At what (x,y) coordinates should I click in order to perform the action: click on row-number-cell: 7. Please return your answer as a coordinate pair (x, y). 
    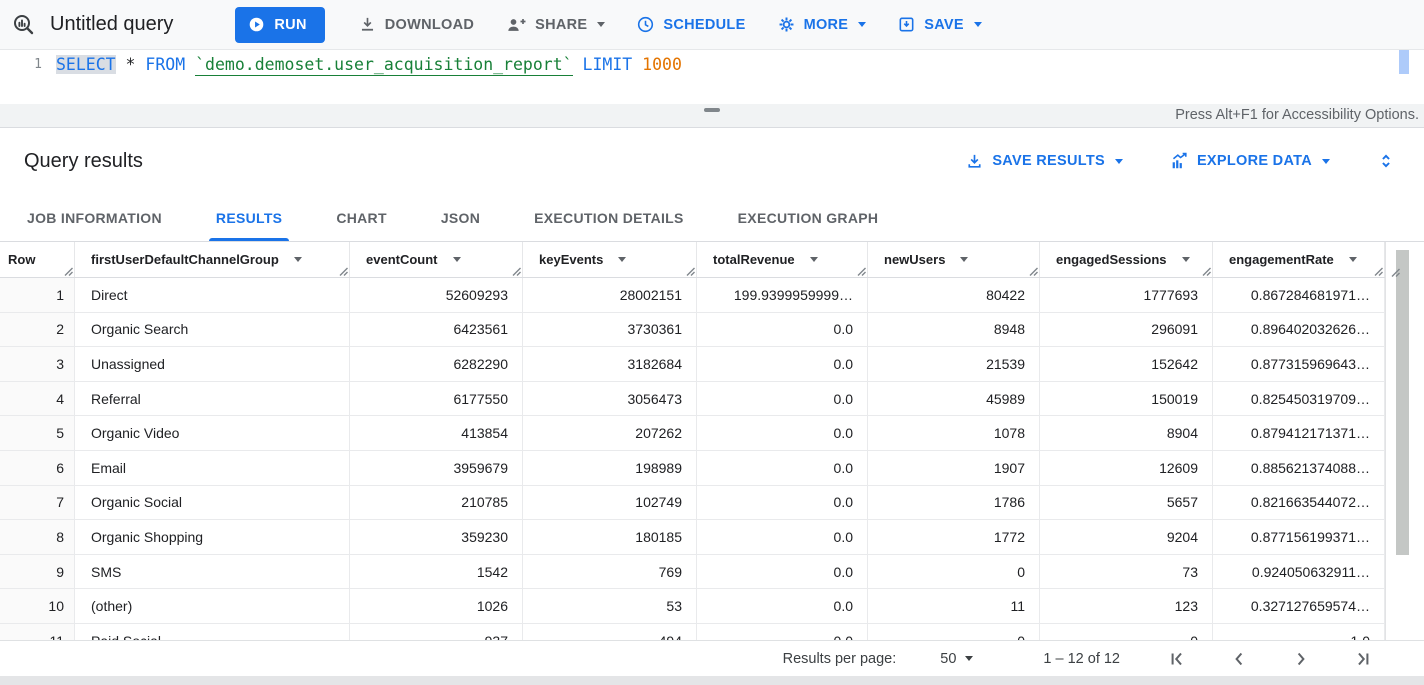
    Looking at the image, I should click on (37, 502).